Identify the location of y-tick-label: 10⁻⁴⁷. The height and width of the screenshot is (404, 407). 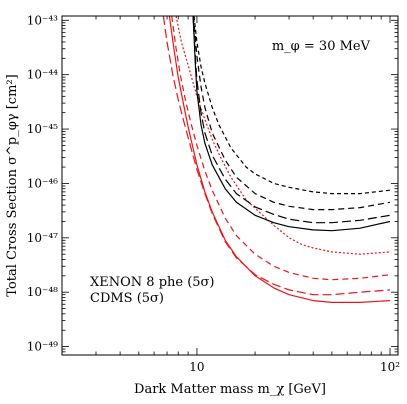
(42, 238).